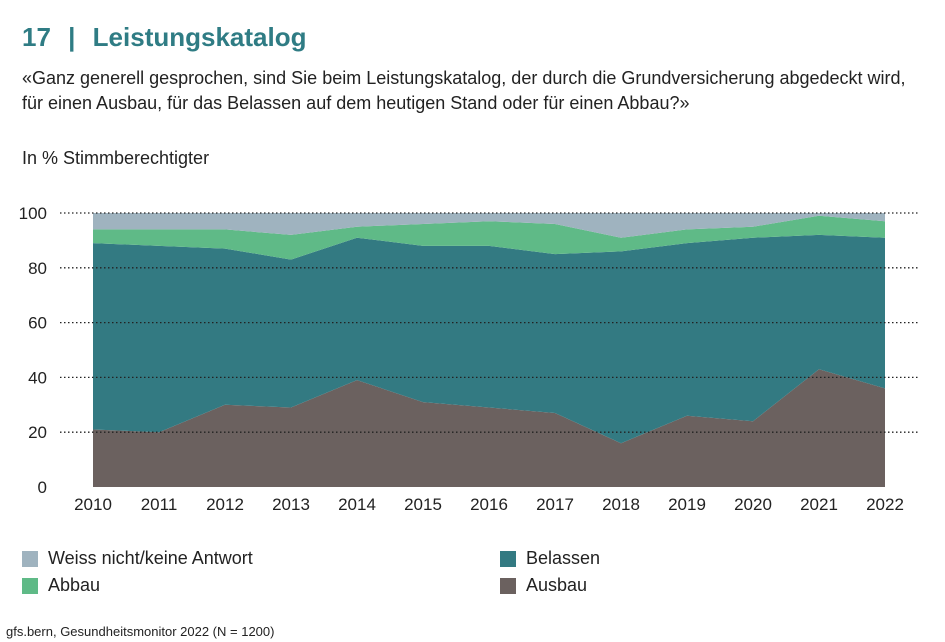  Describe the element at coordinates (30, 558) in the screenshot. I see `legend-swatch-weiss-nicht` at that location.